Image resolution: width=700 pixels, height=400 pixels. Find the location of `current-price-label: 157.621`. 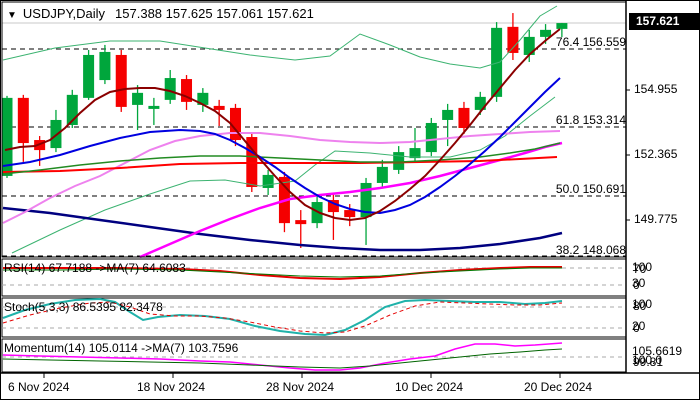

current-price-label: 157.621 is located at coordinates (664, 21).